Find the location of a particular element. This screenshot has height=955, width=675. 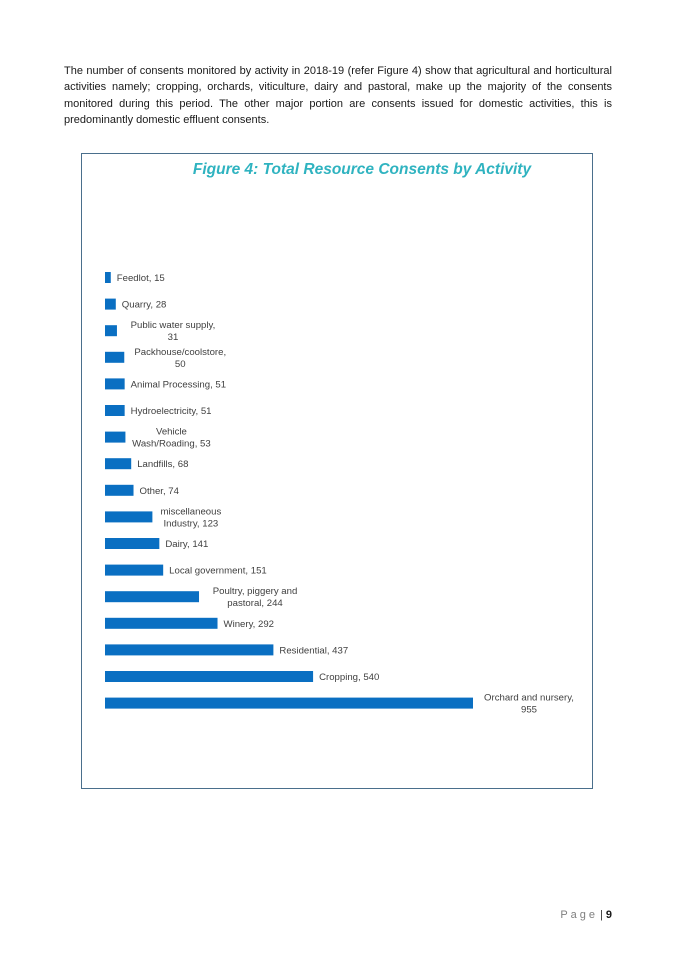

bar-feedlot is located at coordinates (108, 277).